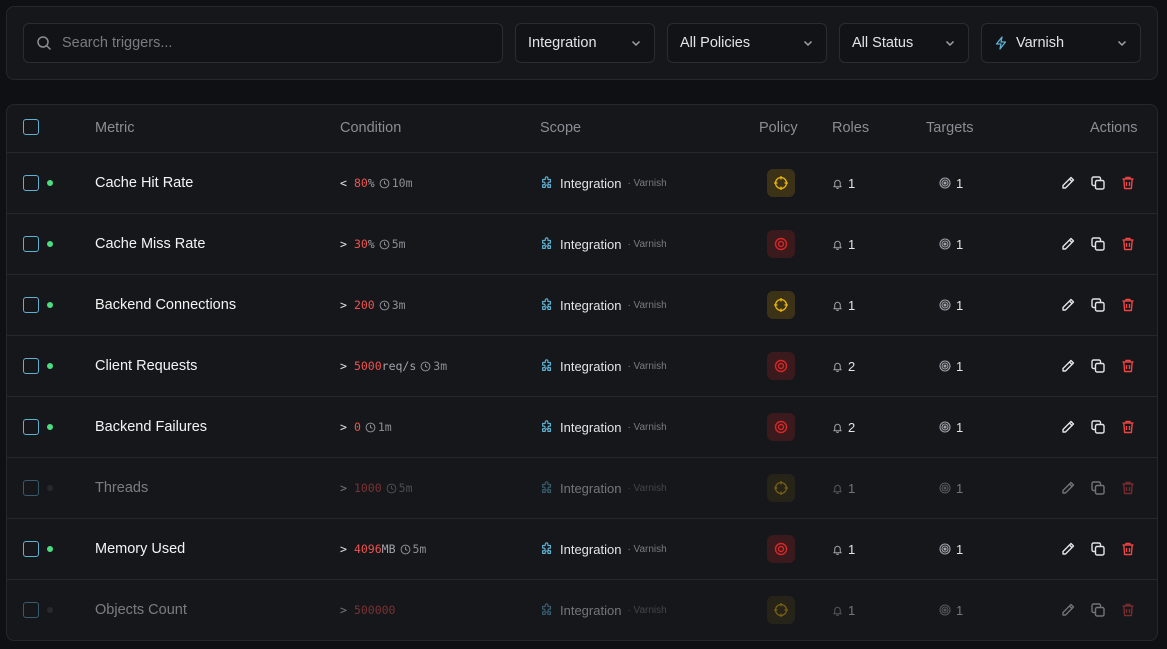 This screenshot has height=649, width=1167. I want to click on scope-integration: · Varnish, so click(647, 366).